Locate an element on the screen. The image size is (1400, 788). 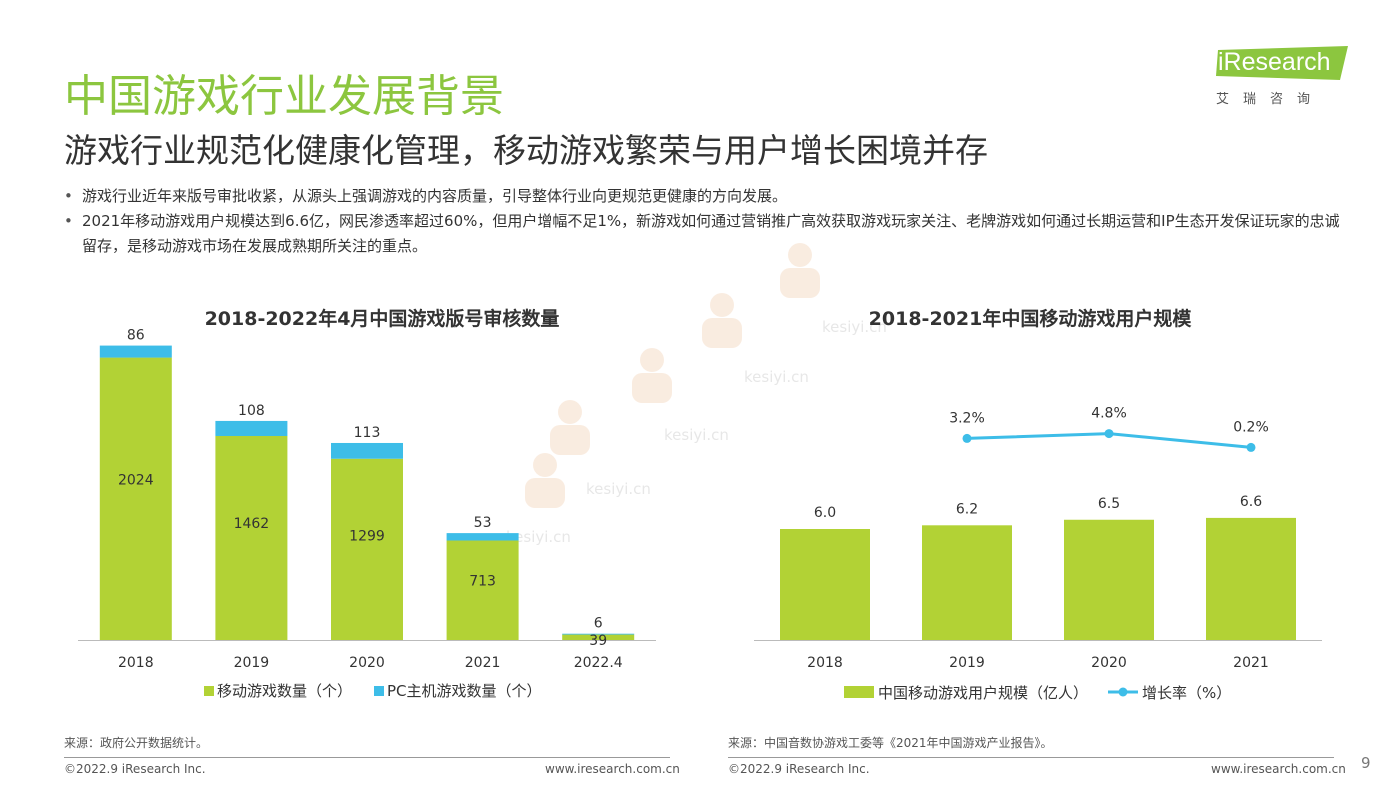
source-right: 来源：中国音数协游戏工委等《2021年中国游戏产业报告》。 is located at coordinates (890, 743).